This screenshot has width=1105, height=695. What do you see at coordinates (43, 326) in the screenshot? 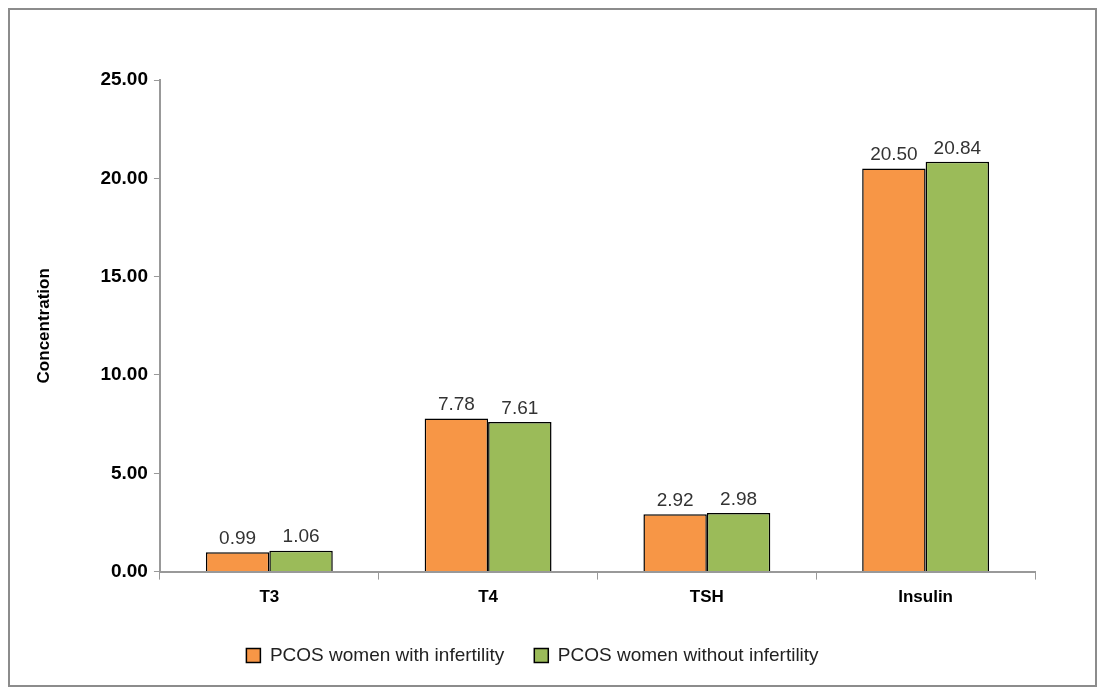
I see `y-axis-title: Concentration` at bounding box center [43, 326].